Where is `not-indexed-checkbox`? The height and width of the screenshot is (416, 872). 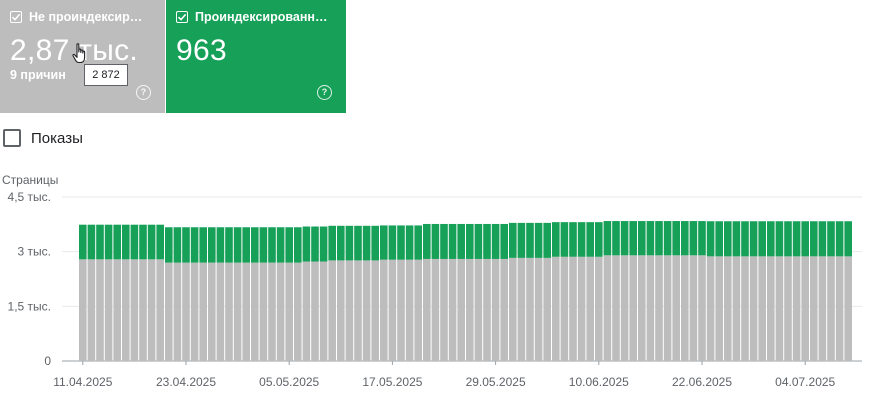 not-indexed-checkbox is located at coordinates (16, 17).